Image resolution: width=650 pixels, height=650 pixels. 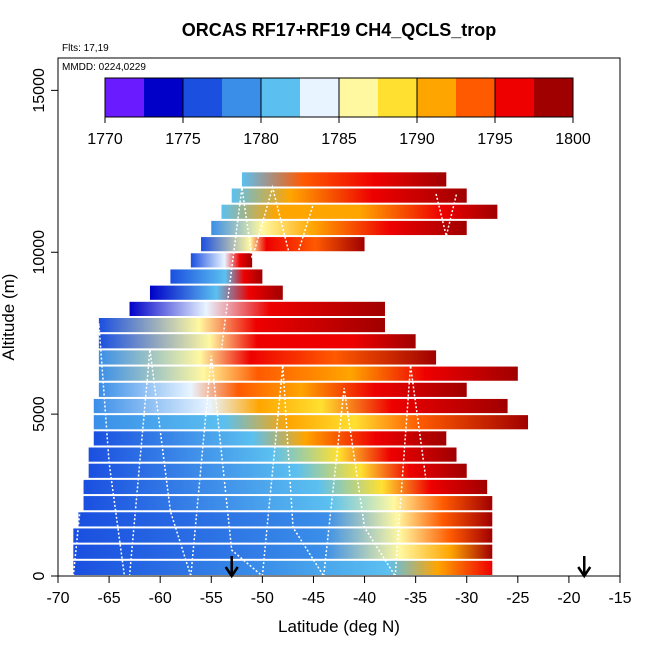 What do you see at coordinates (573, 139) in the screenshot?
I see `colorbar-tick-label: 1800` at bounding box center [573, 139].